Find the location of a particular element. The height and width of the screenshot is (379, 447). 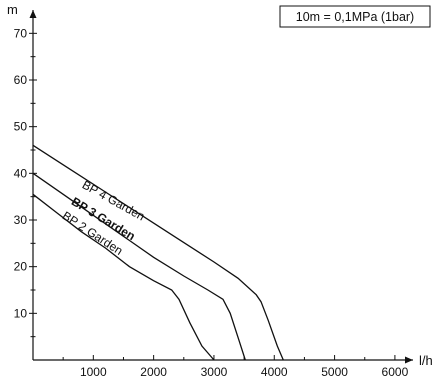

annotation-frame is located at coordinates (355, 16).